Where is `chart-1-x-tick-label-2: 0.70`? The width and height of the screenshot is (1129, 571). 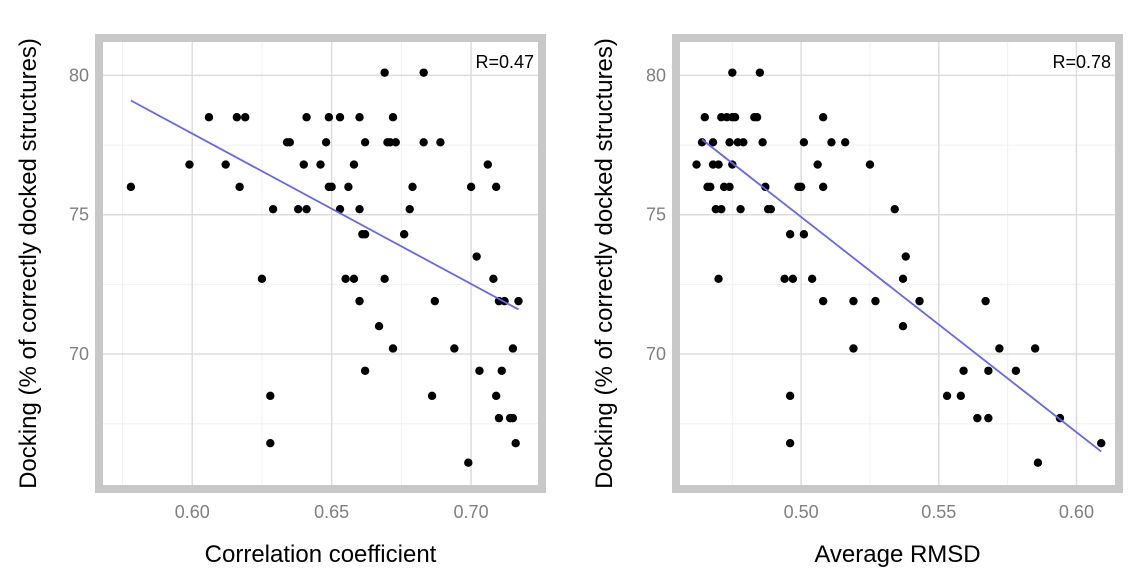
chart-1-x-tick-label-2: 0.70 is located at coordinates (471, 512).